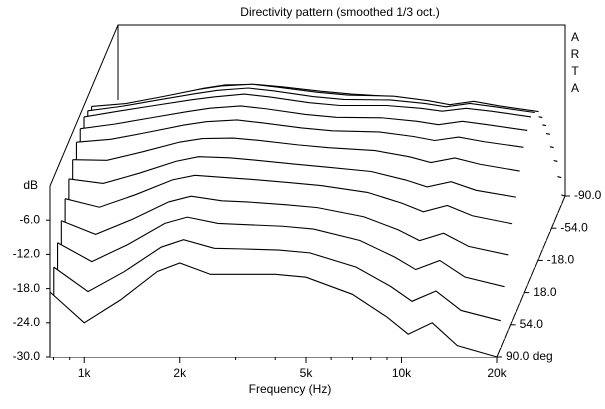 The height and width of the screenshot is (409, 605). I want to click on z-tick-label: 54.0, so click(532, 324).